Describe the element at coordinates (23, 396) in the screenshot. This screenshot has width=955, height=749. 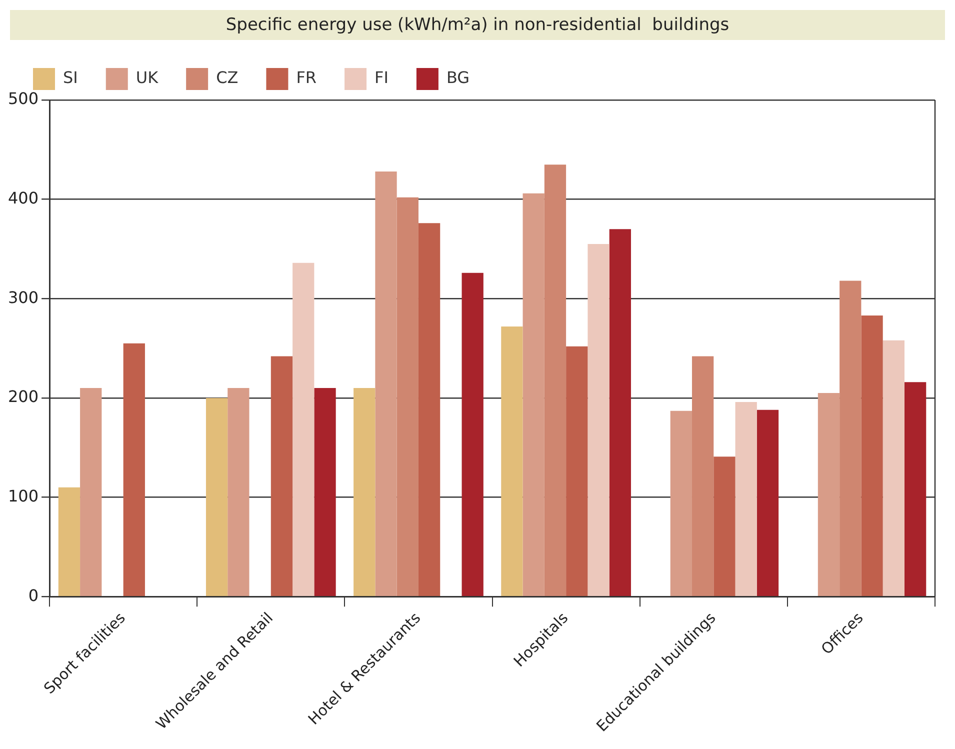
I see `y-tick-label: 200` at that location.